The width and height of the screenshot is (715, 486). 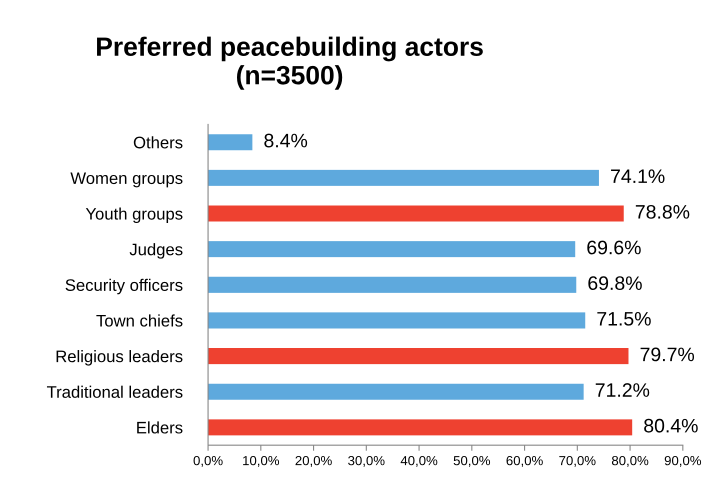 I want to click on chart-title: Preferred peacebuilding actors (n=3500), so click(x=290, y=63).